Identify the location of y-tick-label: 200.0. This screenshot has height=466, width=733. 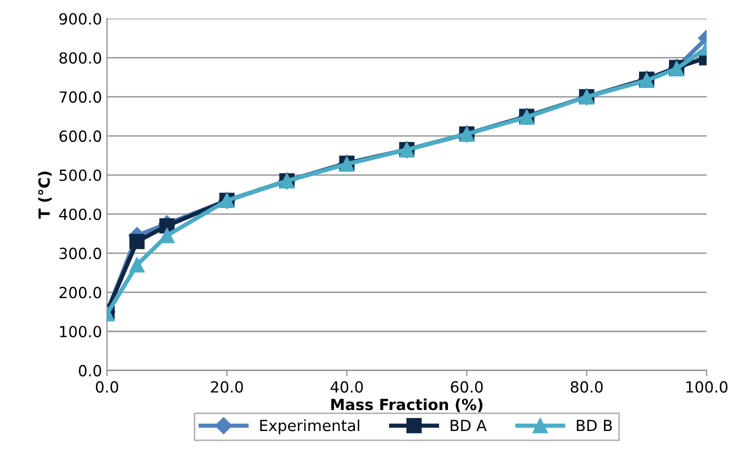
(81, 292).